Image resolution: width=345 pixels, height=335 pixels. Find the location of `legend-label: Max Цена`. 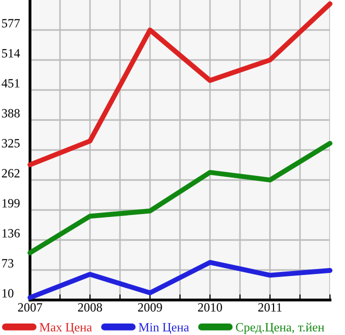

legend-label: Max Цена is located at coordinates (66, 328).